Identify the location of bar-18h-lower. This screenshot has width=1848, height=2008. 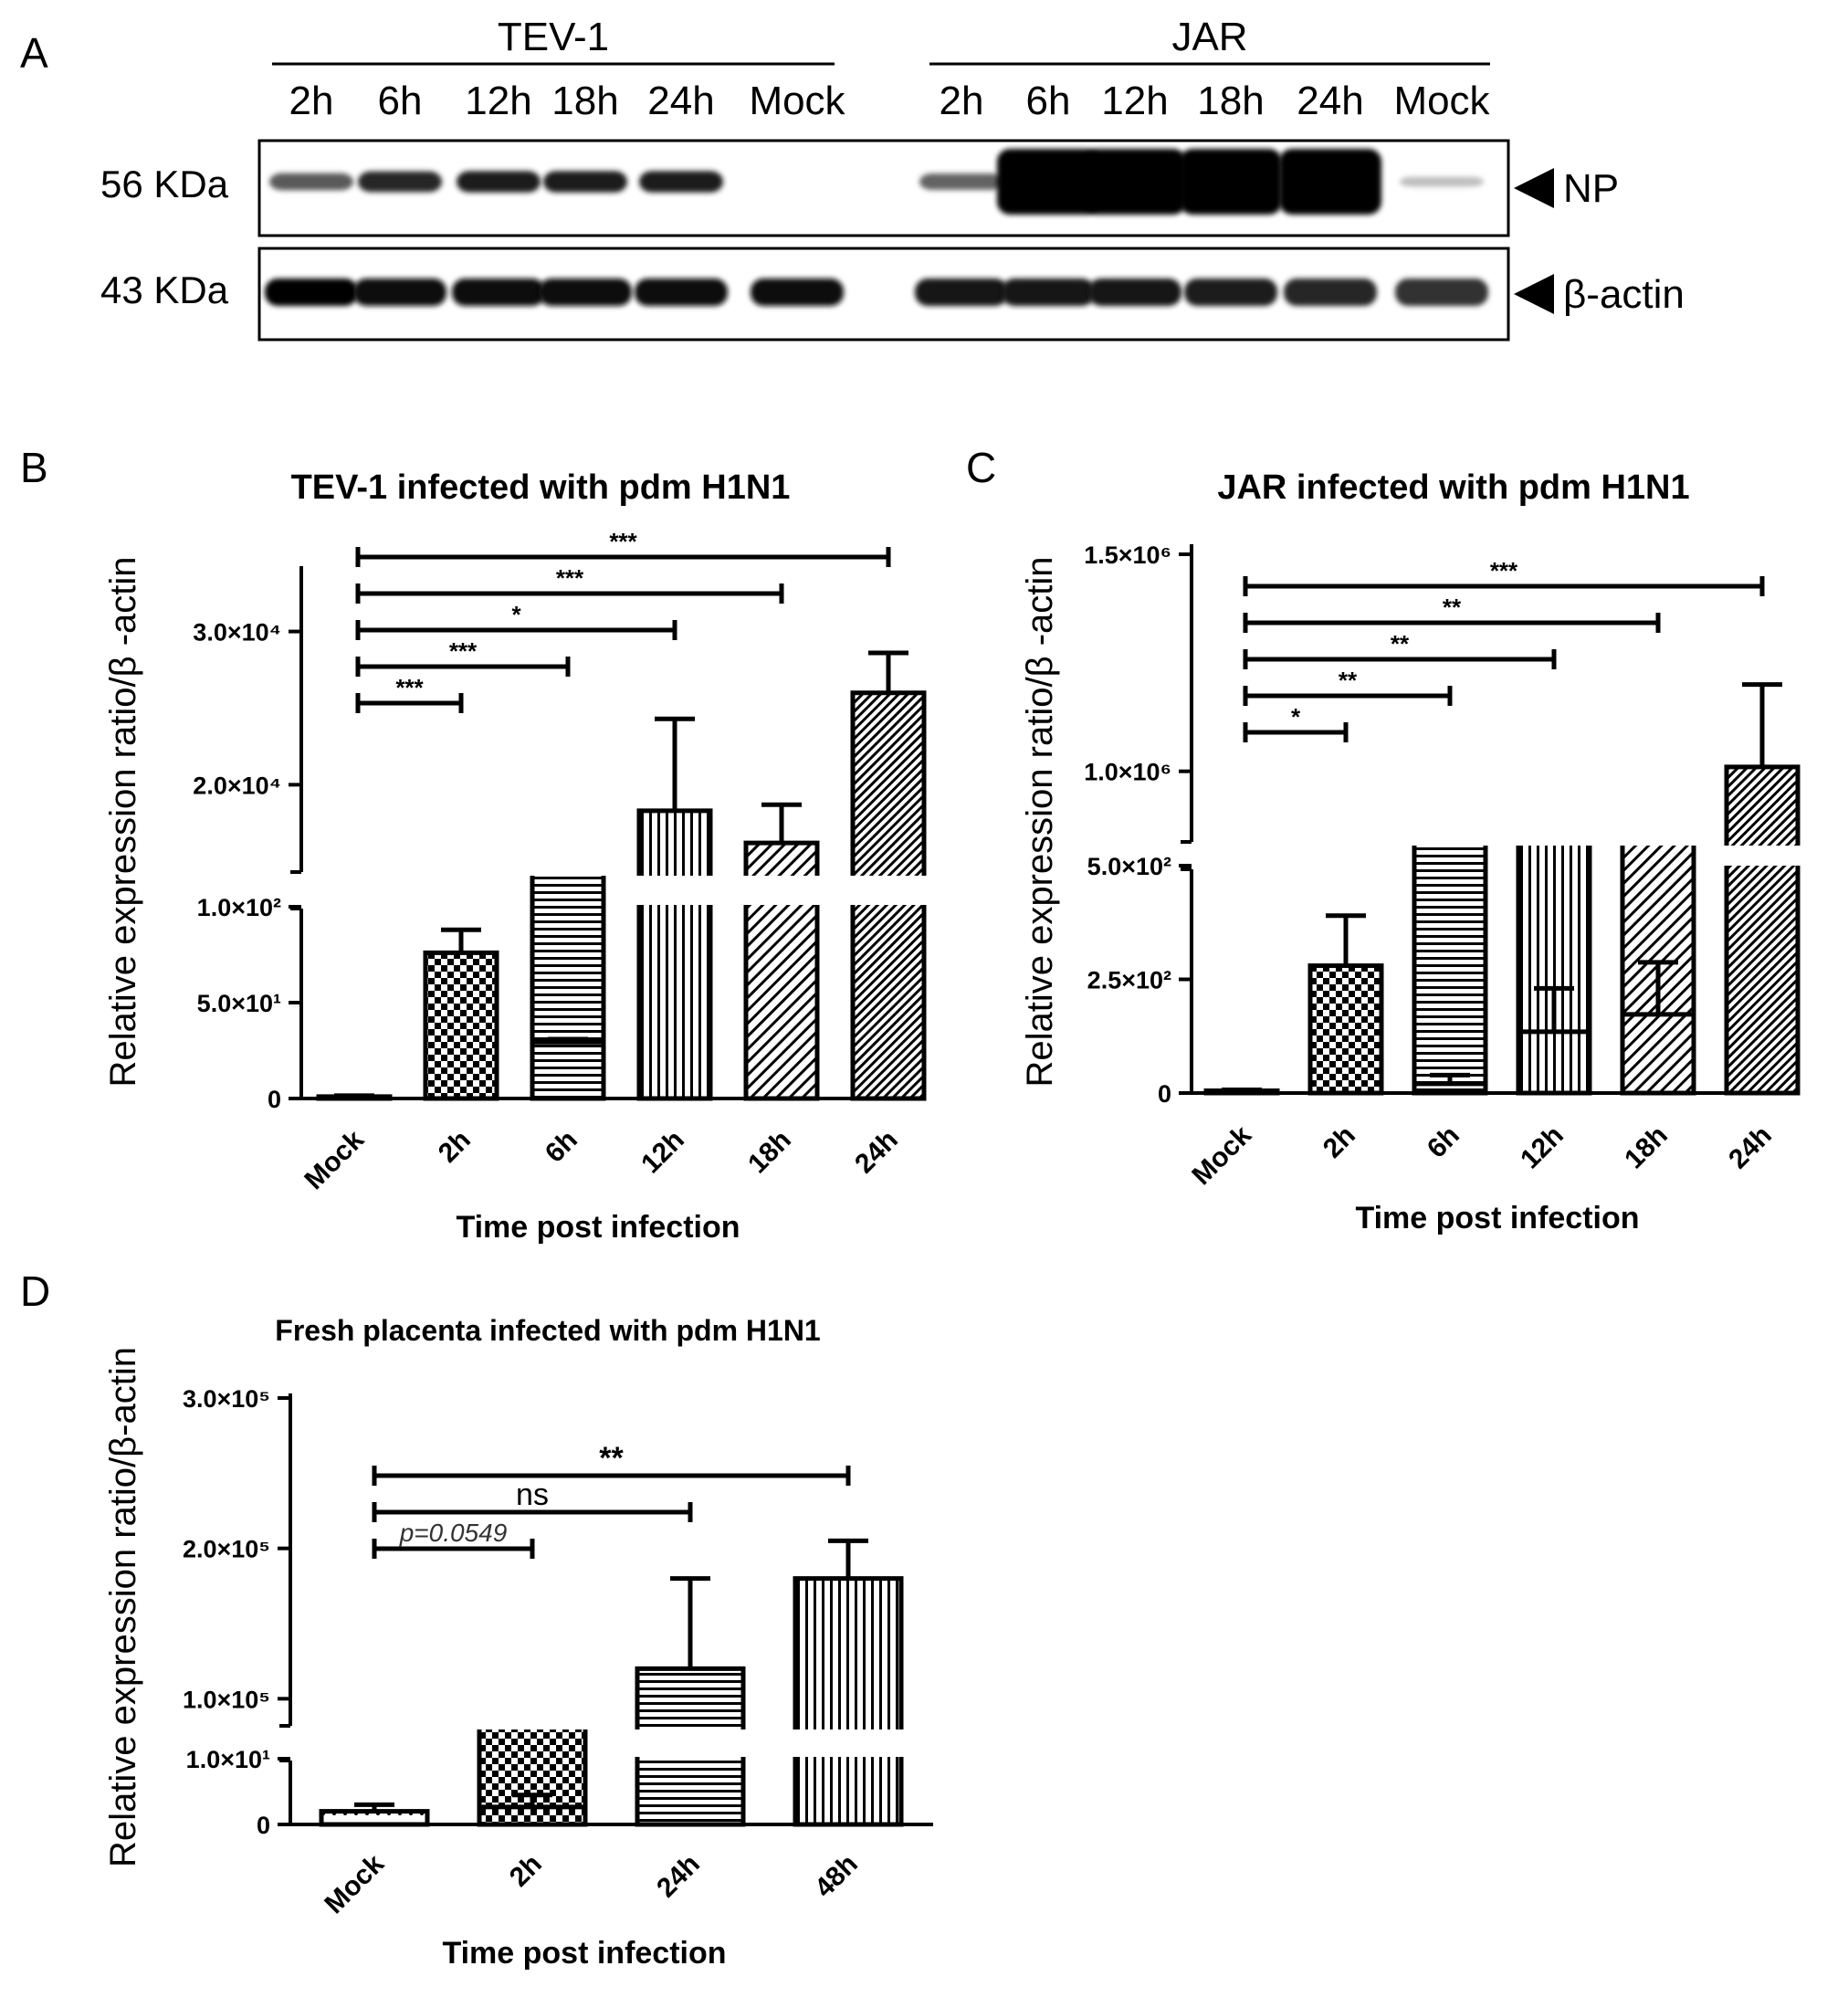
(782, 1003).